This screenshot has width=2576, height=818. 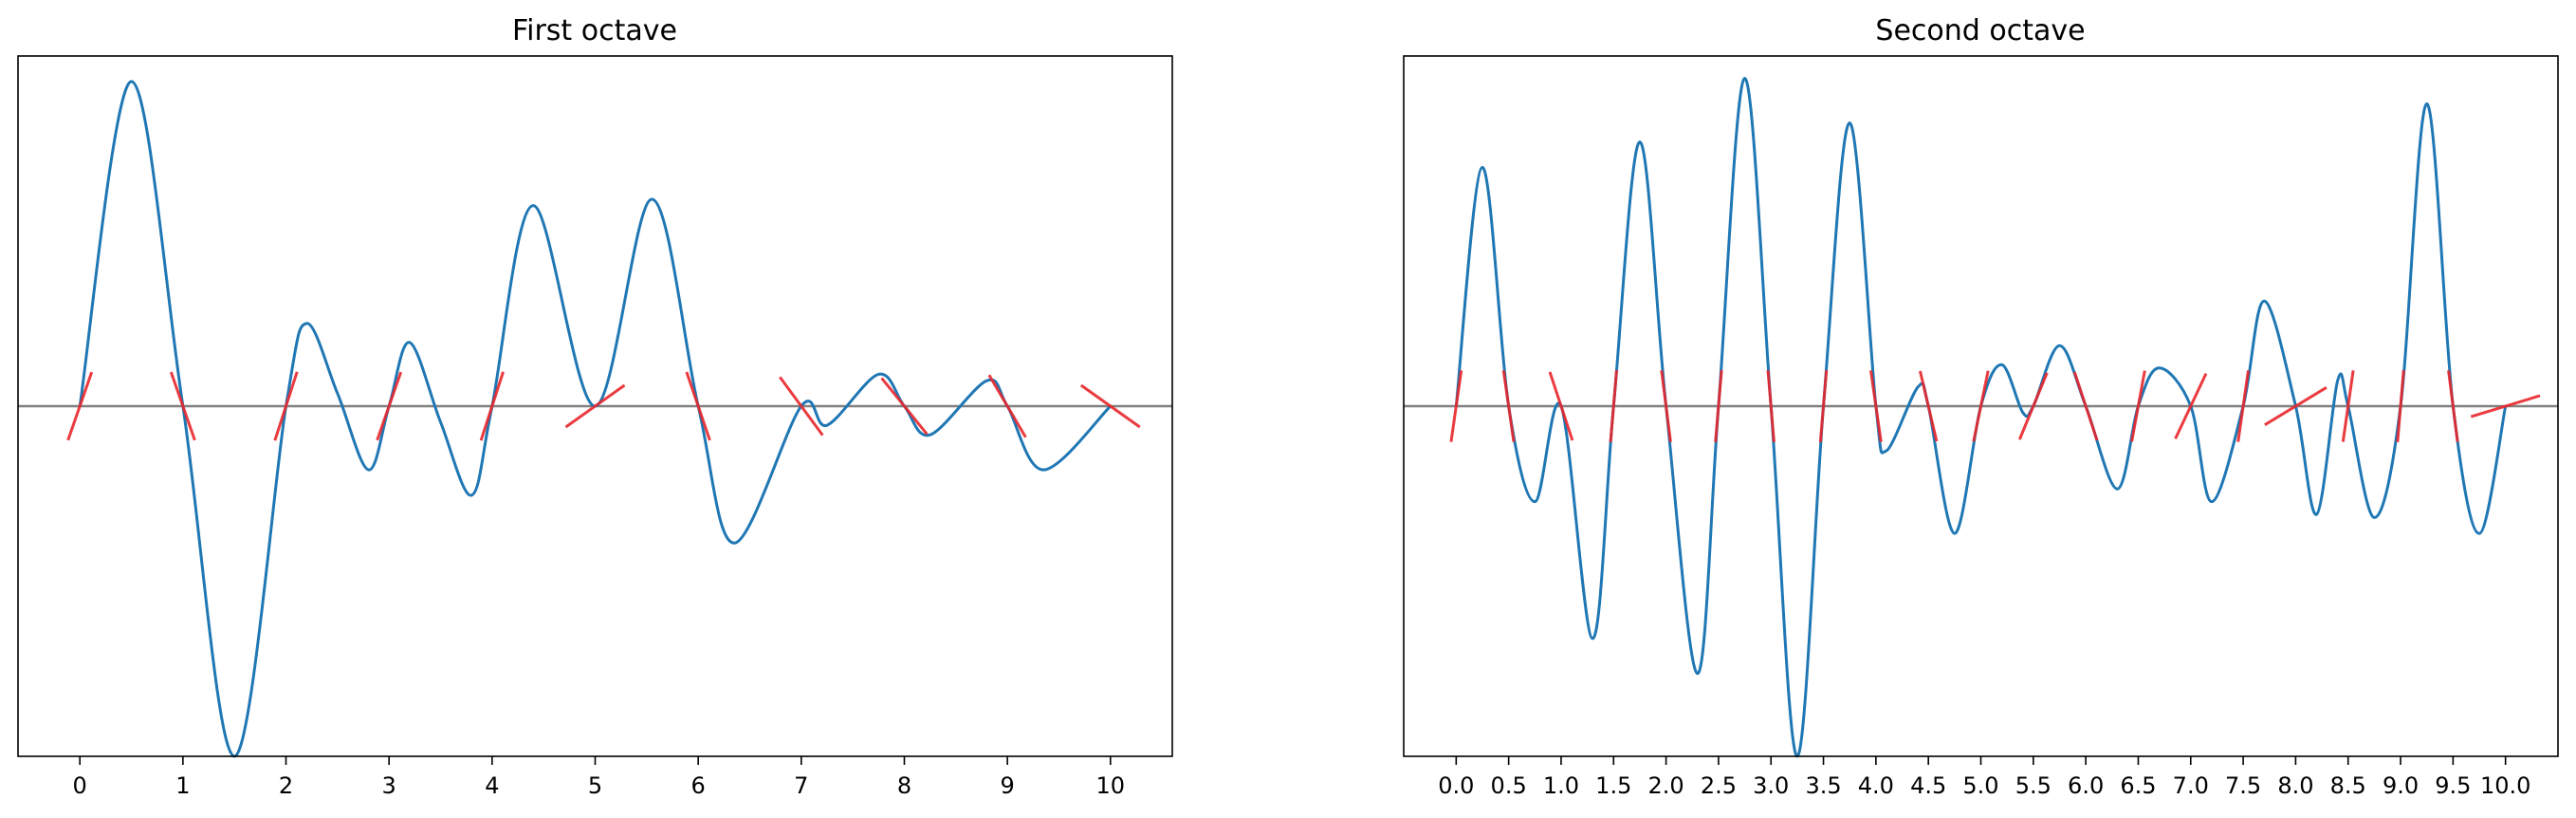 I want to click on x-tick-label: 2.5, so click(x=1719, y=785).